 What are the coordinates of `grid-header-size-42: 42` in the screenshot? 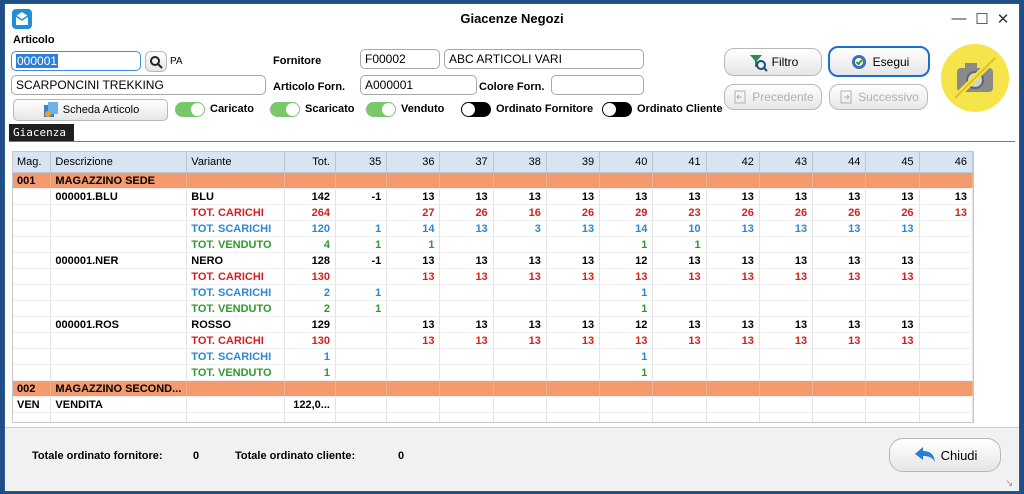 It's located at (733, 162).